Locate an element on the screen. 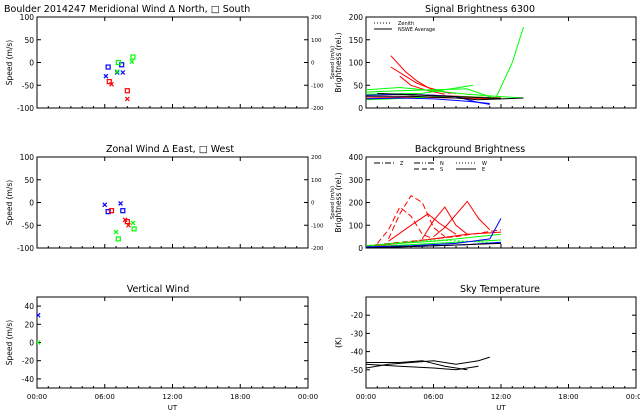 Image resolution: width=640 pixels, height=420 pixels. legend-label: S is located at coordinates (441, 170).